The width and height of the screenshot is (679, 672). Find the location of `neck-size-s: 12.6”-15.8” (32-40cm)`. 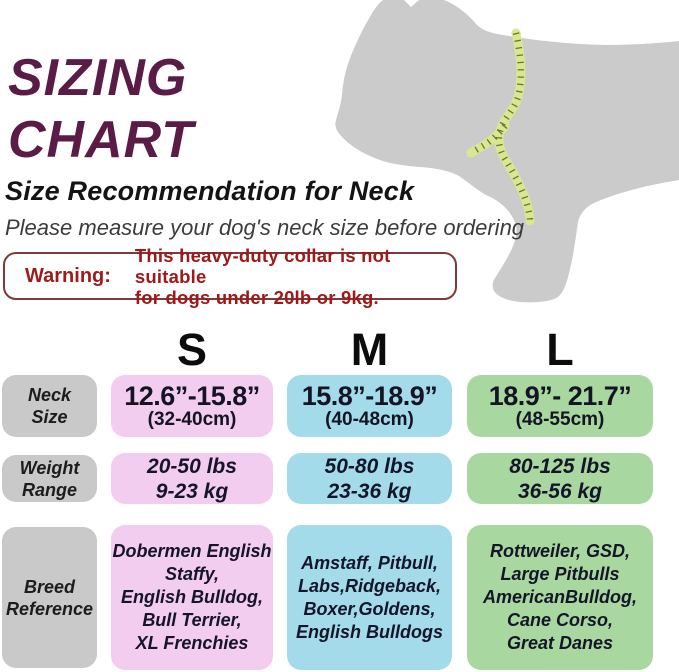

neck-size-s: 12.6”-15.8” (32-40cm) is located at coordinates (192, 406).